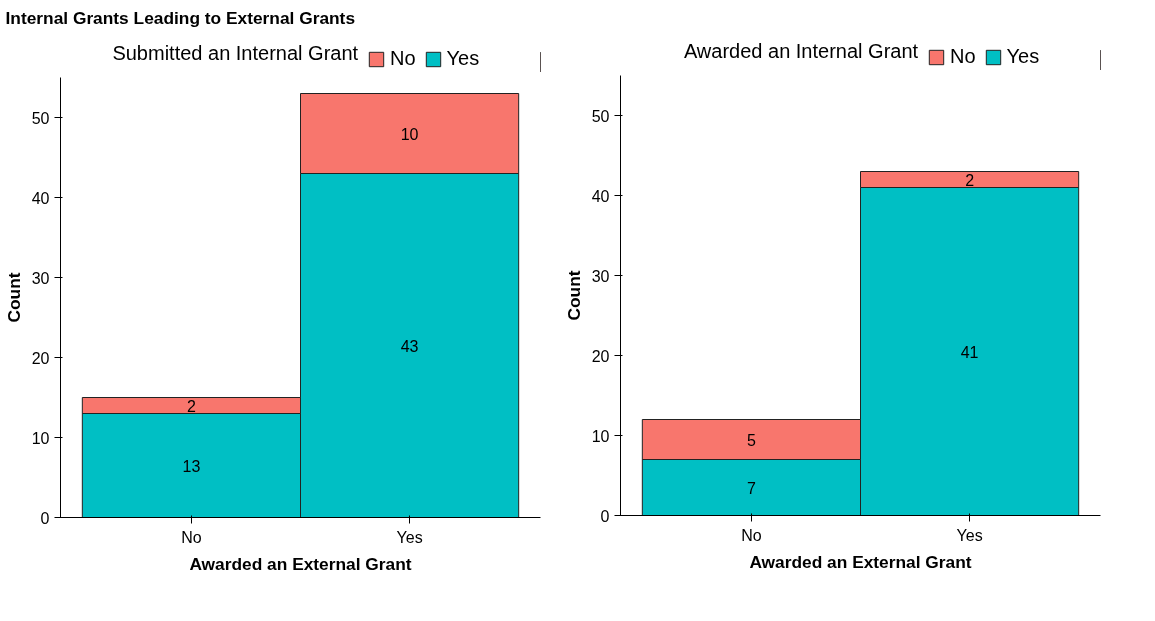  What do you see at coordinates (801, 50) in the screenshot?
I see `legend-title: Awarded an Internal Grant` at bounding box center [801, 50].